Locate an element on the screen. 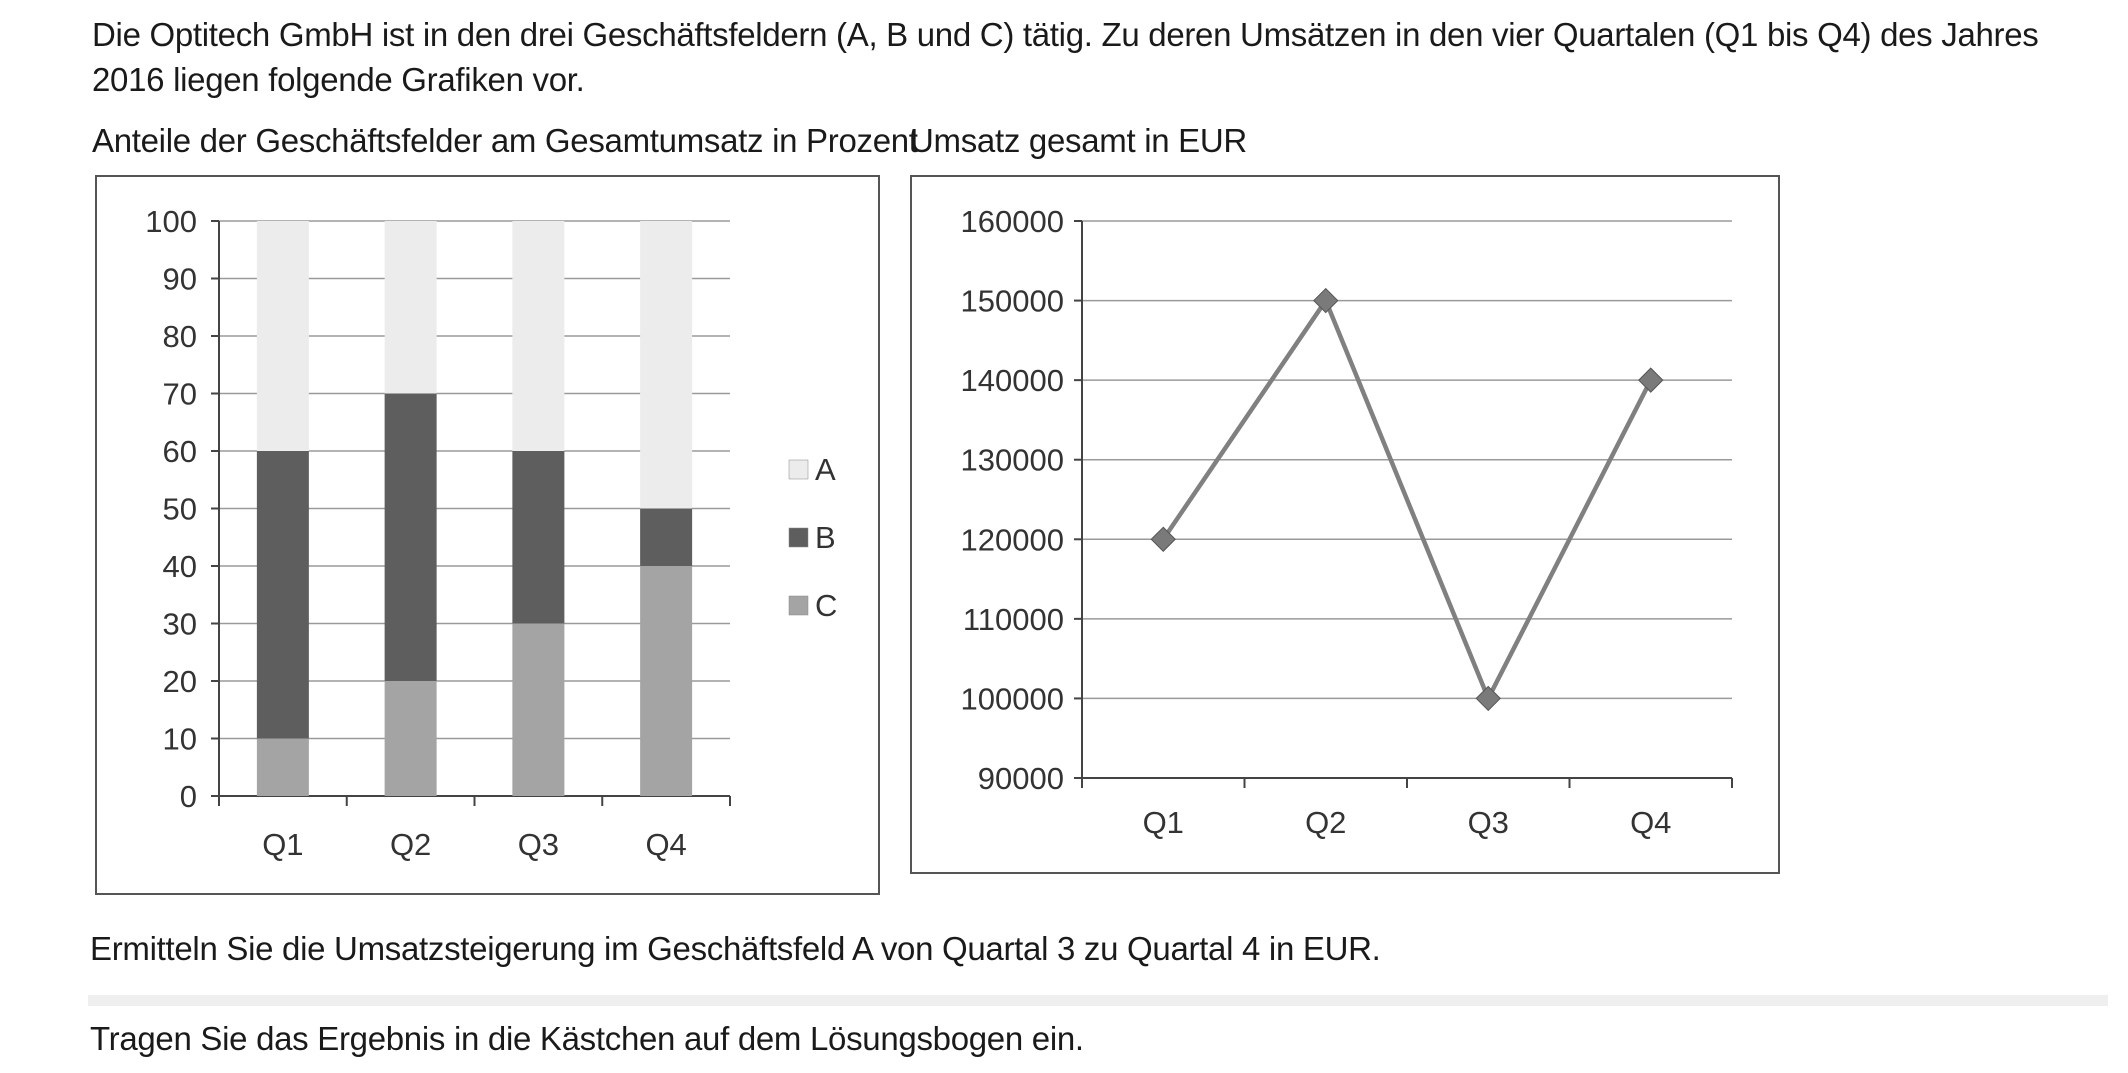  legend-swatch-c is located at coordinates (798, 605).